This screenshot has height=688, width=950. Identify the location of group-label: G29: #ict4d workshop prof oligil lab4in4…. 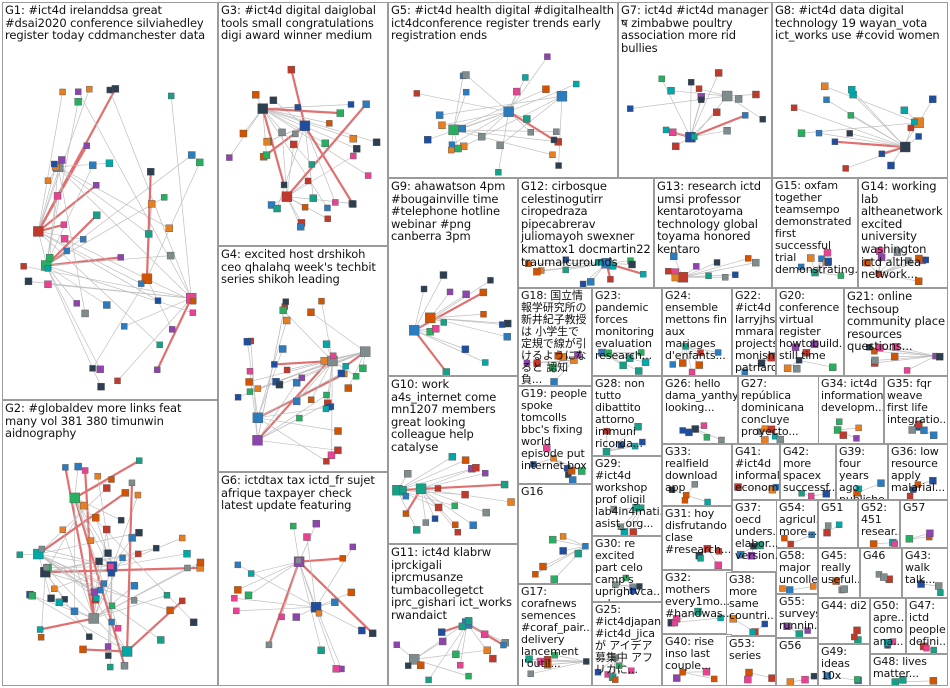
(628, 493).